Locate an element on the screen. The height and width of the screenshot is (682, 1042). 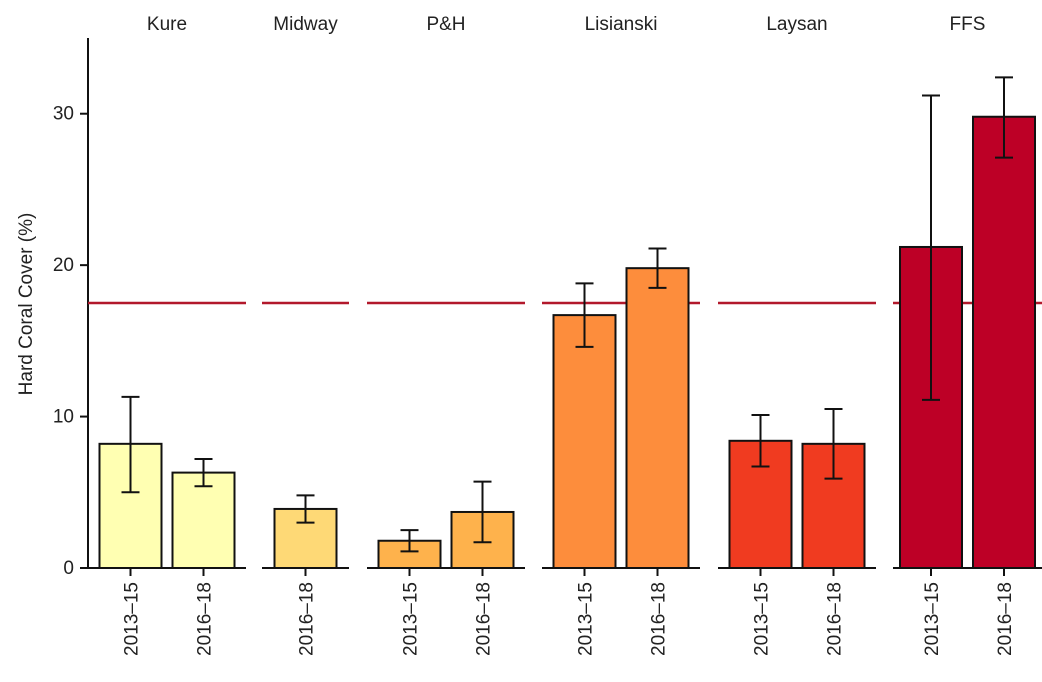
facet-label: Lisianski is located at coordinates (621, 24).